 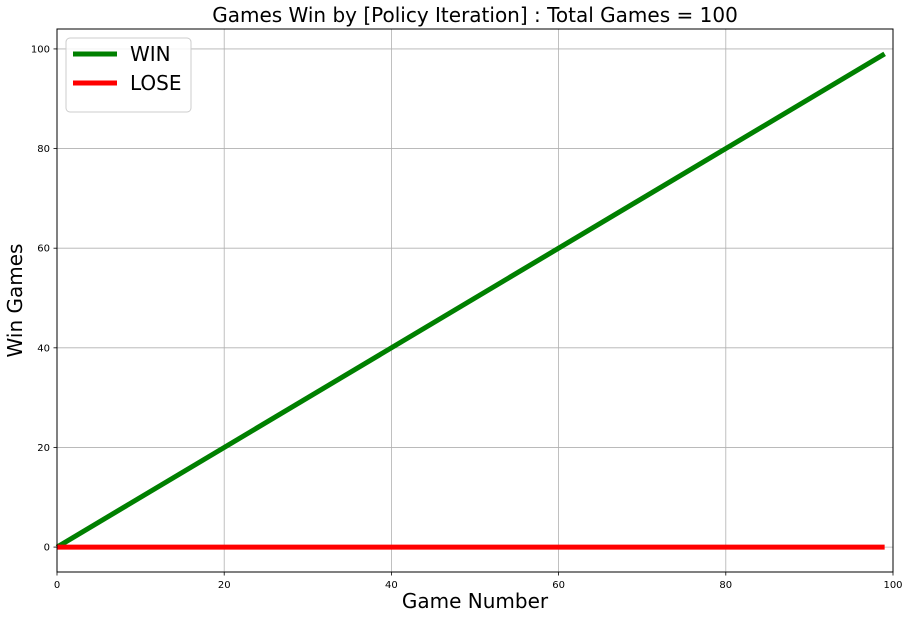 What do you see at coordinates (47, 548) in the screenshot?
I see `y-tick-label: 0` at bounding box center [47, 548].